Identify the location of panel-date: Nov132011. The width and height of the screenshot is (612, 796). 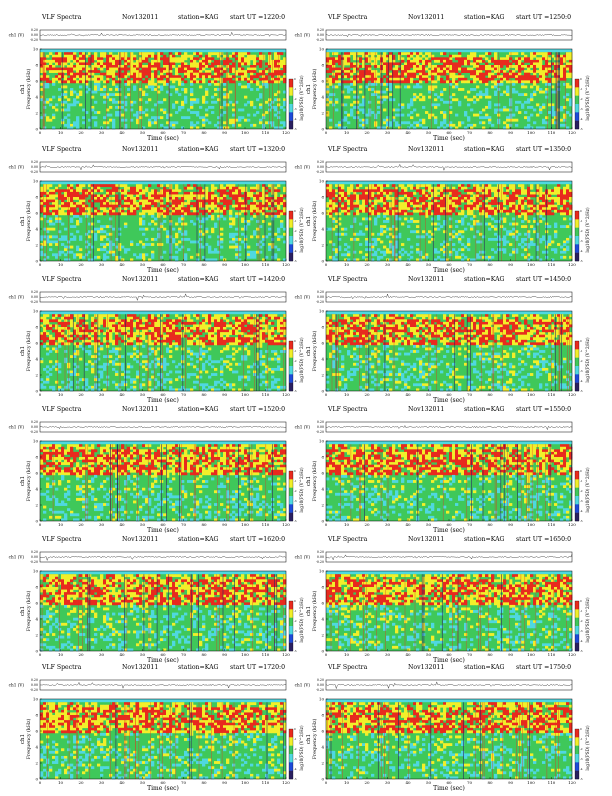
(426, 149).